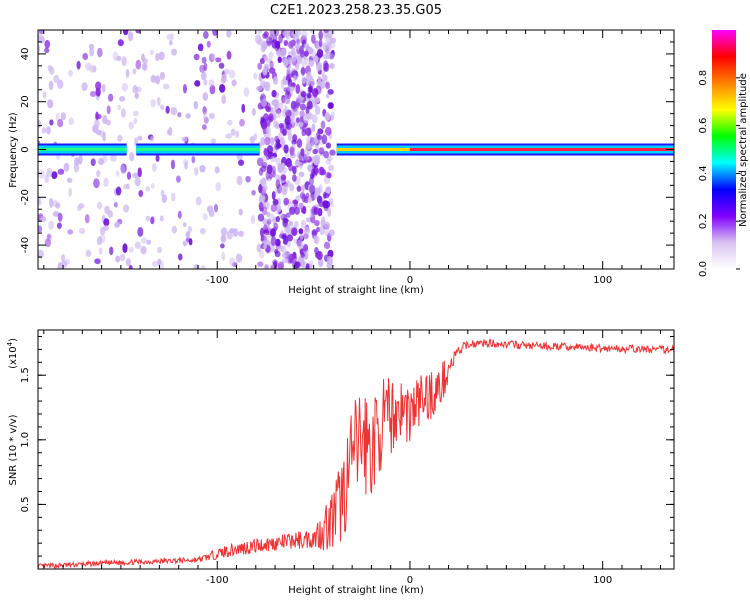 The height and width of the screenshot is (600, 750). Describe the element at coordinates (410, 280) in the screenshot. I see `x-tick-label: 0` at that location.